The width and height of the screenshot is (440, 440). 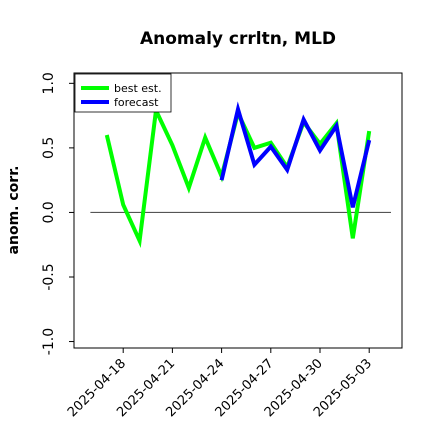 What do you see at coordinates (49, 276) in the screenshot?
I see `y-tick-label: -0.5` at bounding box center [49, 276].